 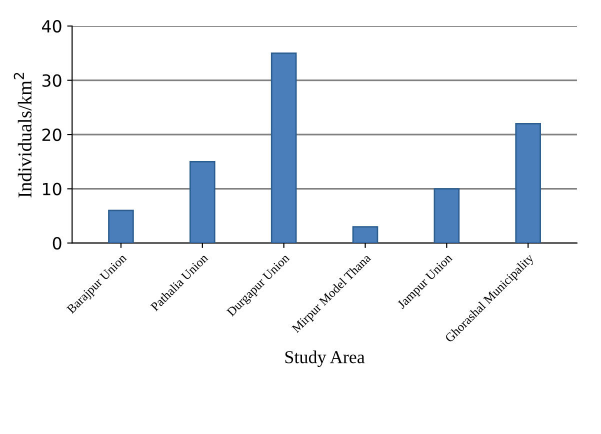 I want to click on y-tick-label: 40, so click(x=52, y=26).